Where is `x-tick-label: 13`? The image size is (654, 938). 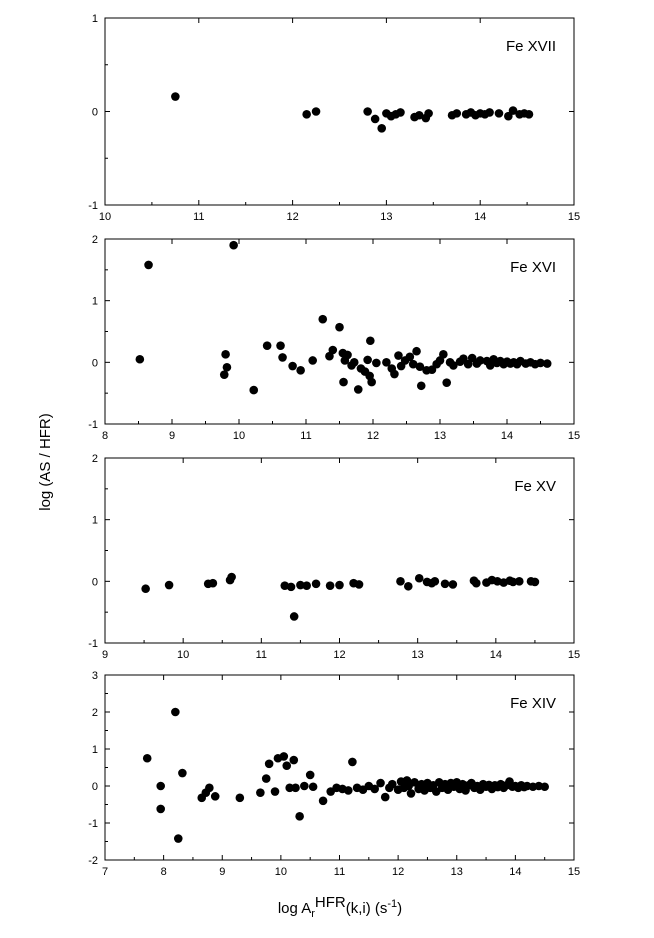
x-tick-label: 13 is located at coordinates (386, 217).